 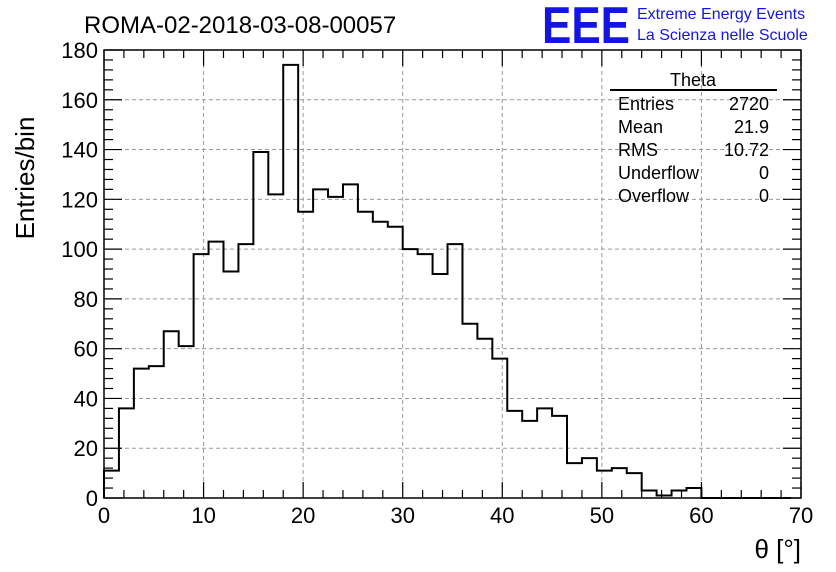 What do you see at coordinates (79, 100) in the screenshot?
I see `y-tick-label: 160` at bounding box center [79, 100].